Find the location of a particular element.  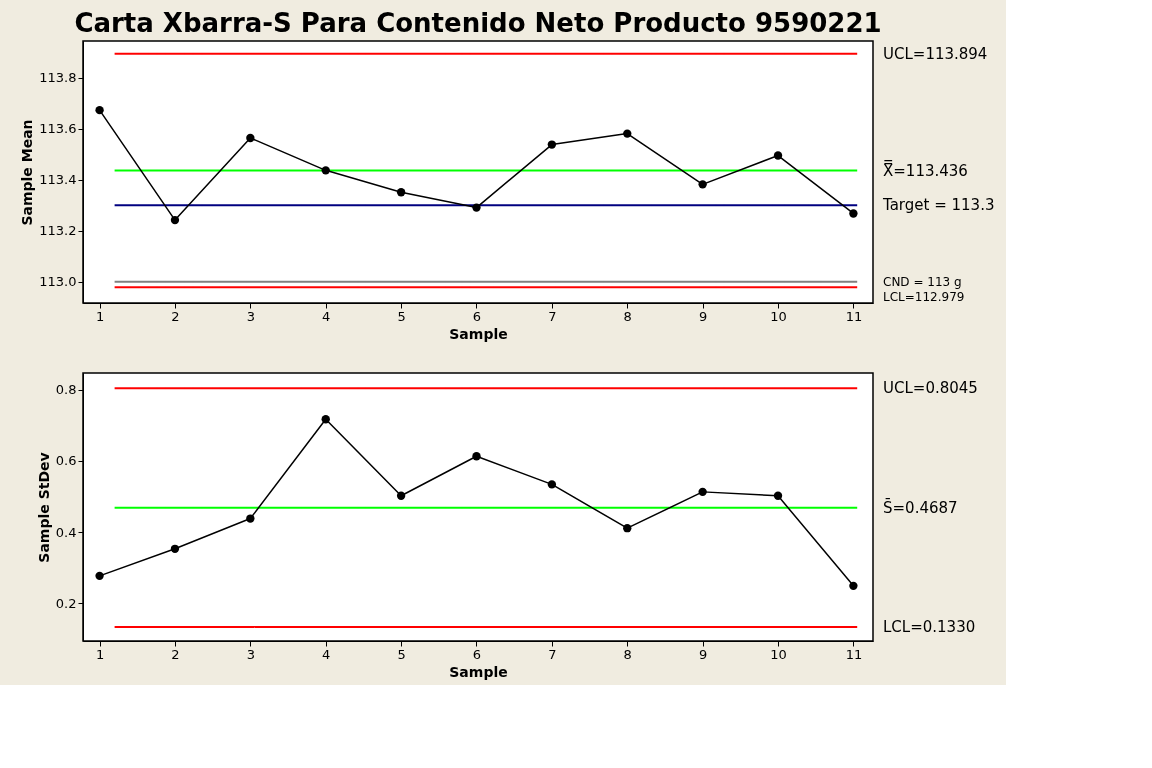

ref-line-label: LCL=112.979 is located at coordinates (924, 296).